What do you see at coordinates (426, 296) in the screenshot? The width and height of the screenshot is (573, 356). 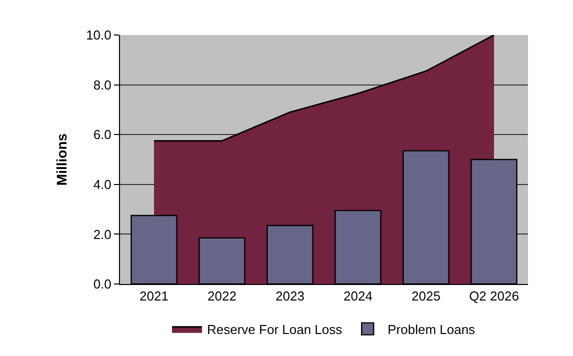 I see `x-tick-label: 2025` at bounding box center [426, 296].